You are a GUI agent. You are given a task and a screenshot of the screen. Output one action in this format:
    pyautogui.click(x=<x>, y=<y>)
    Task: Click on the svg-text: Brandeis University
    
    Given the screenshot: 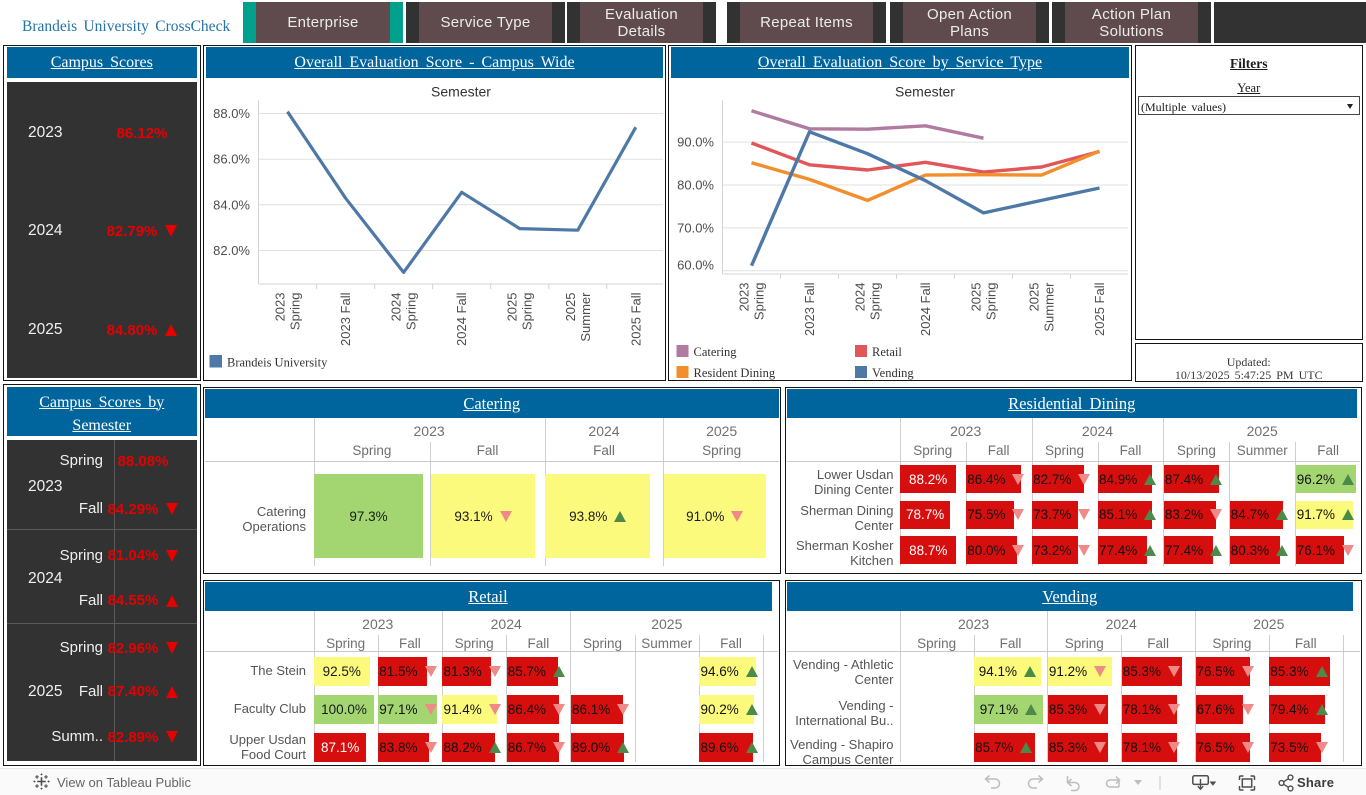 What is the action you would take?
    pyautogui.click(x=277, y=362)
    